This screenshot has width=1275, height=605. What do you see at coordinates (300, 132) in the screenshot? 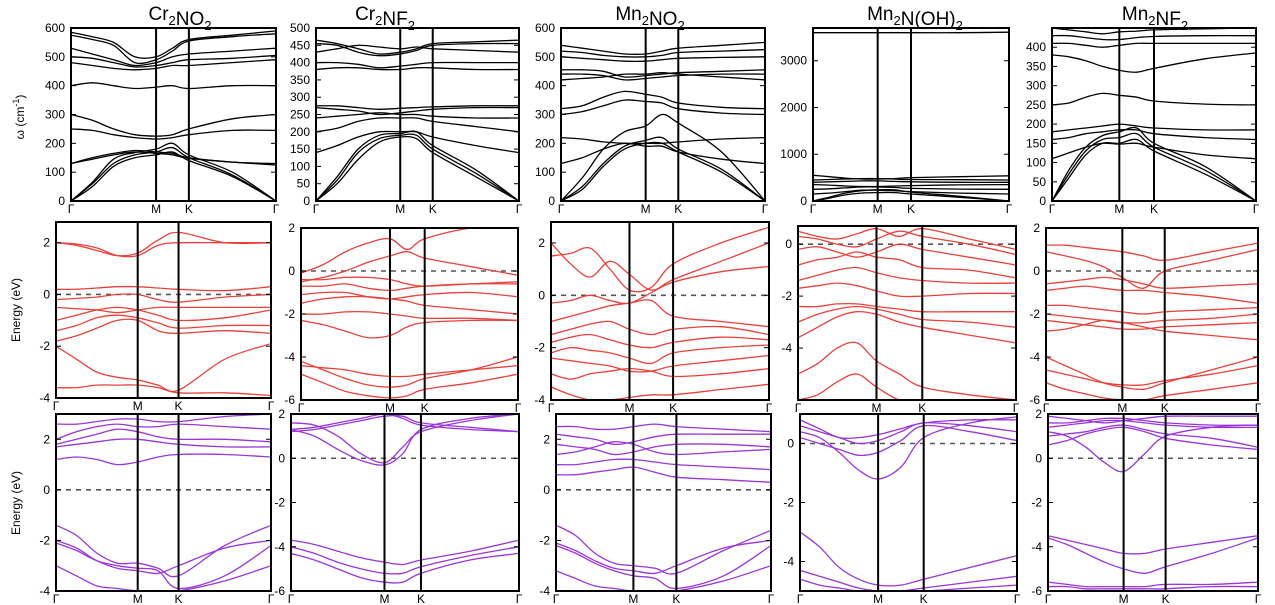
I see `y-tick-label: 200` at bounding box center [300, 132].